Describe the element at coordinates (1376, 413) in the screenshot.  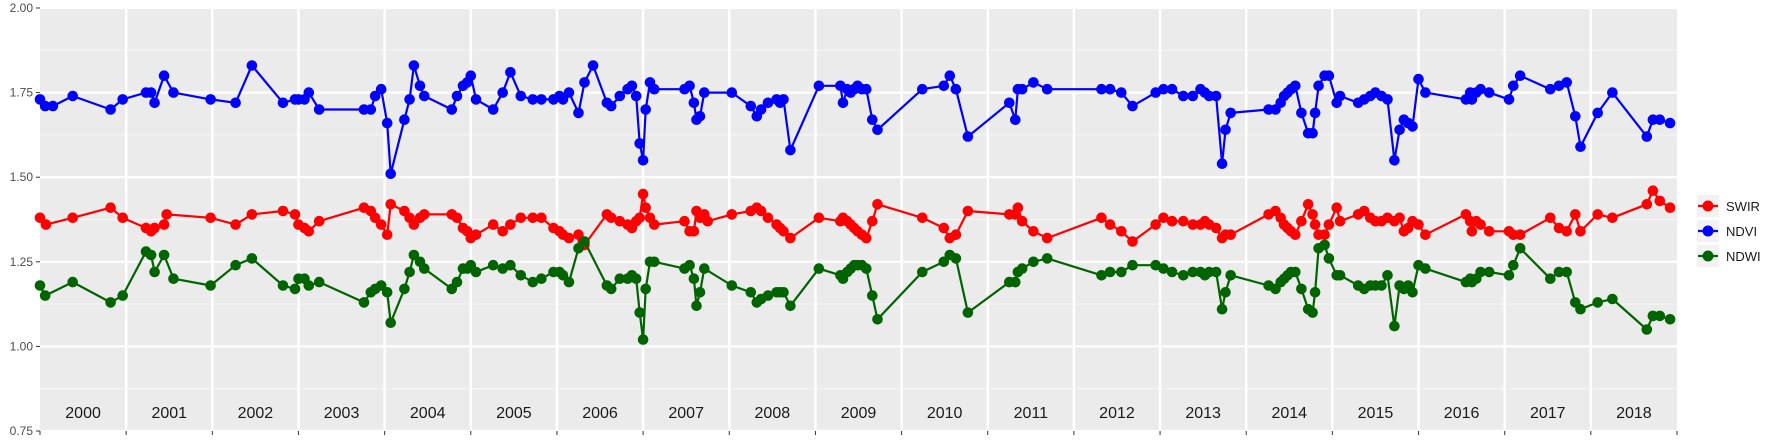
I see `year-label: 2015` at that location.